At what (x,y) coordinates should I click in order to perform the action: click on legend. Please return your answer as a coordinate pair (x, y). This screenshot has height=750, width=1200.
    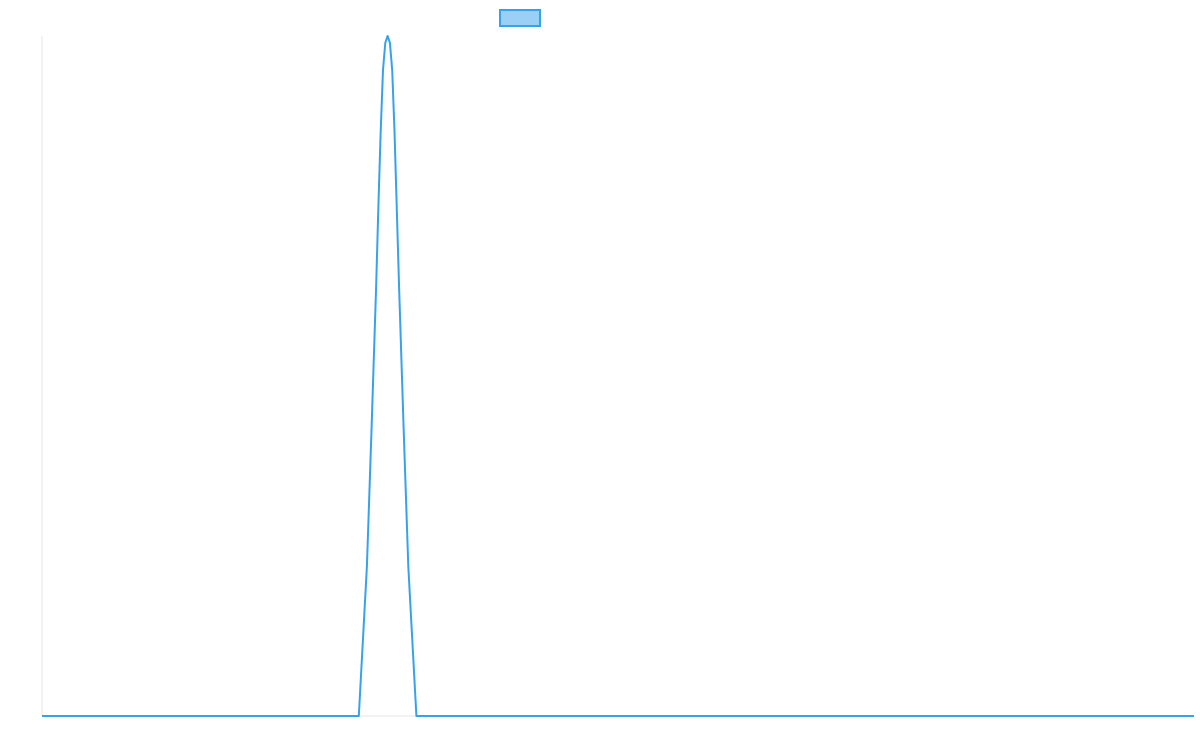
    Looking at the image, I should click on (520, 18).